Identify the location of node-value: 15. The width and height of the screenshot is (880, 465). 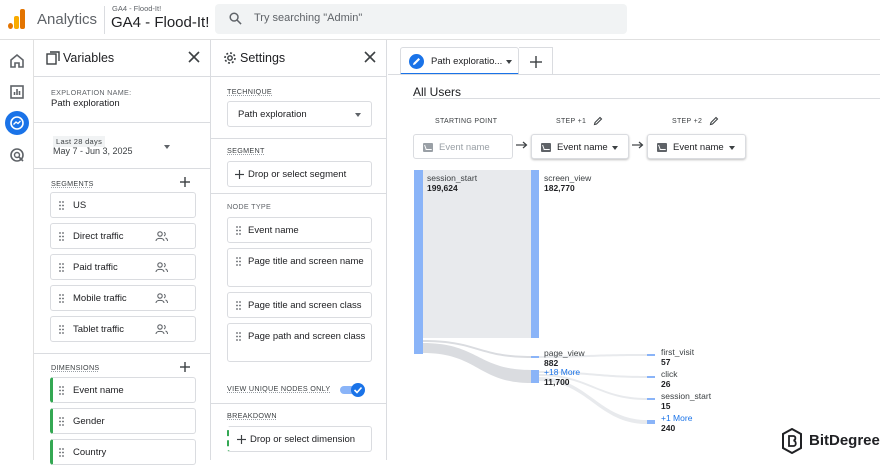
(666, 406).